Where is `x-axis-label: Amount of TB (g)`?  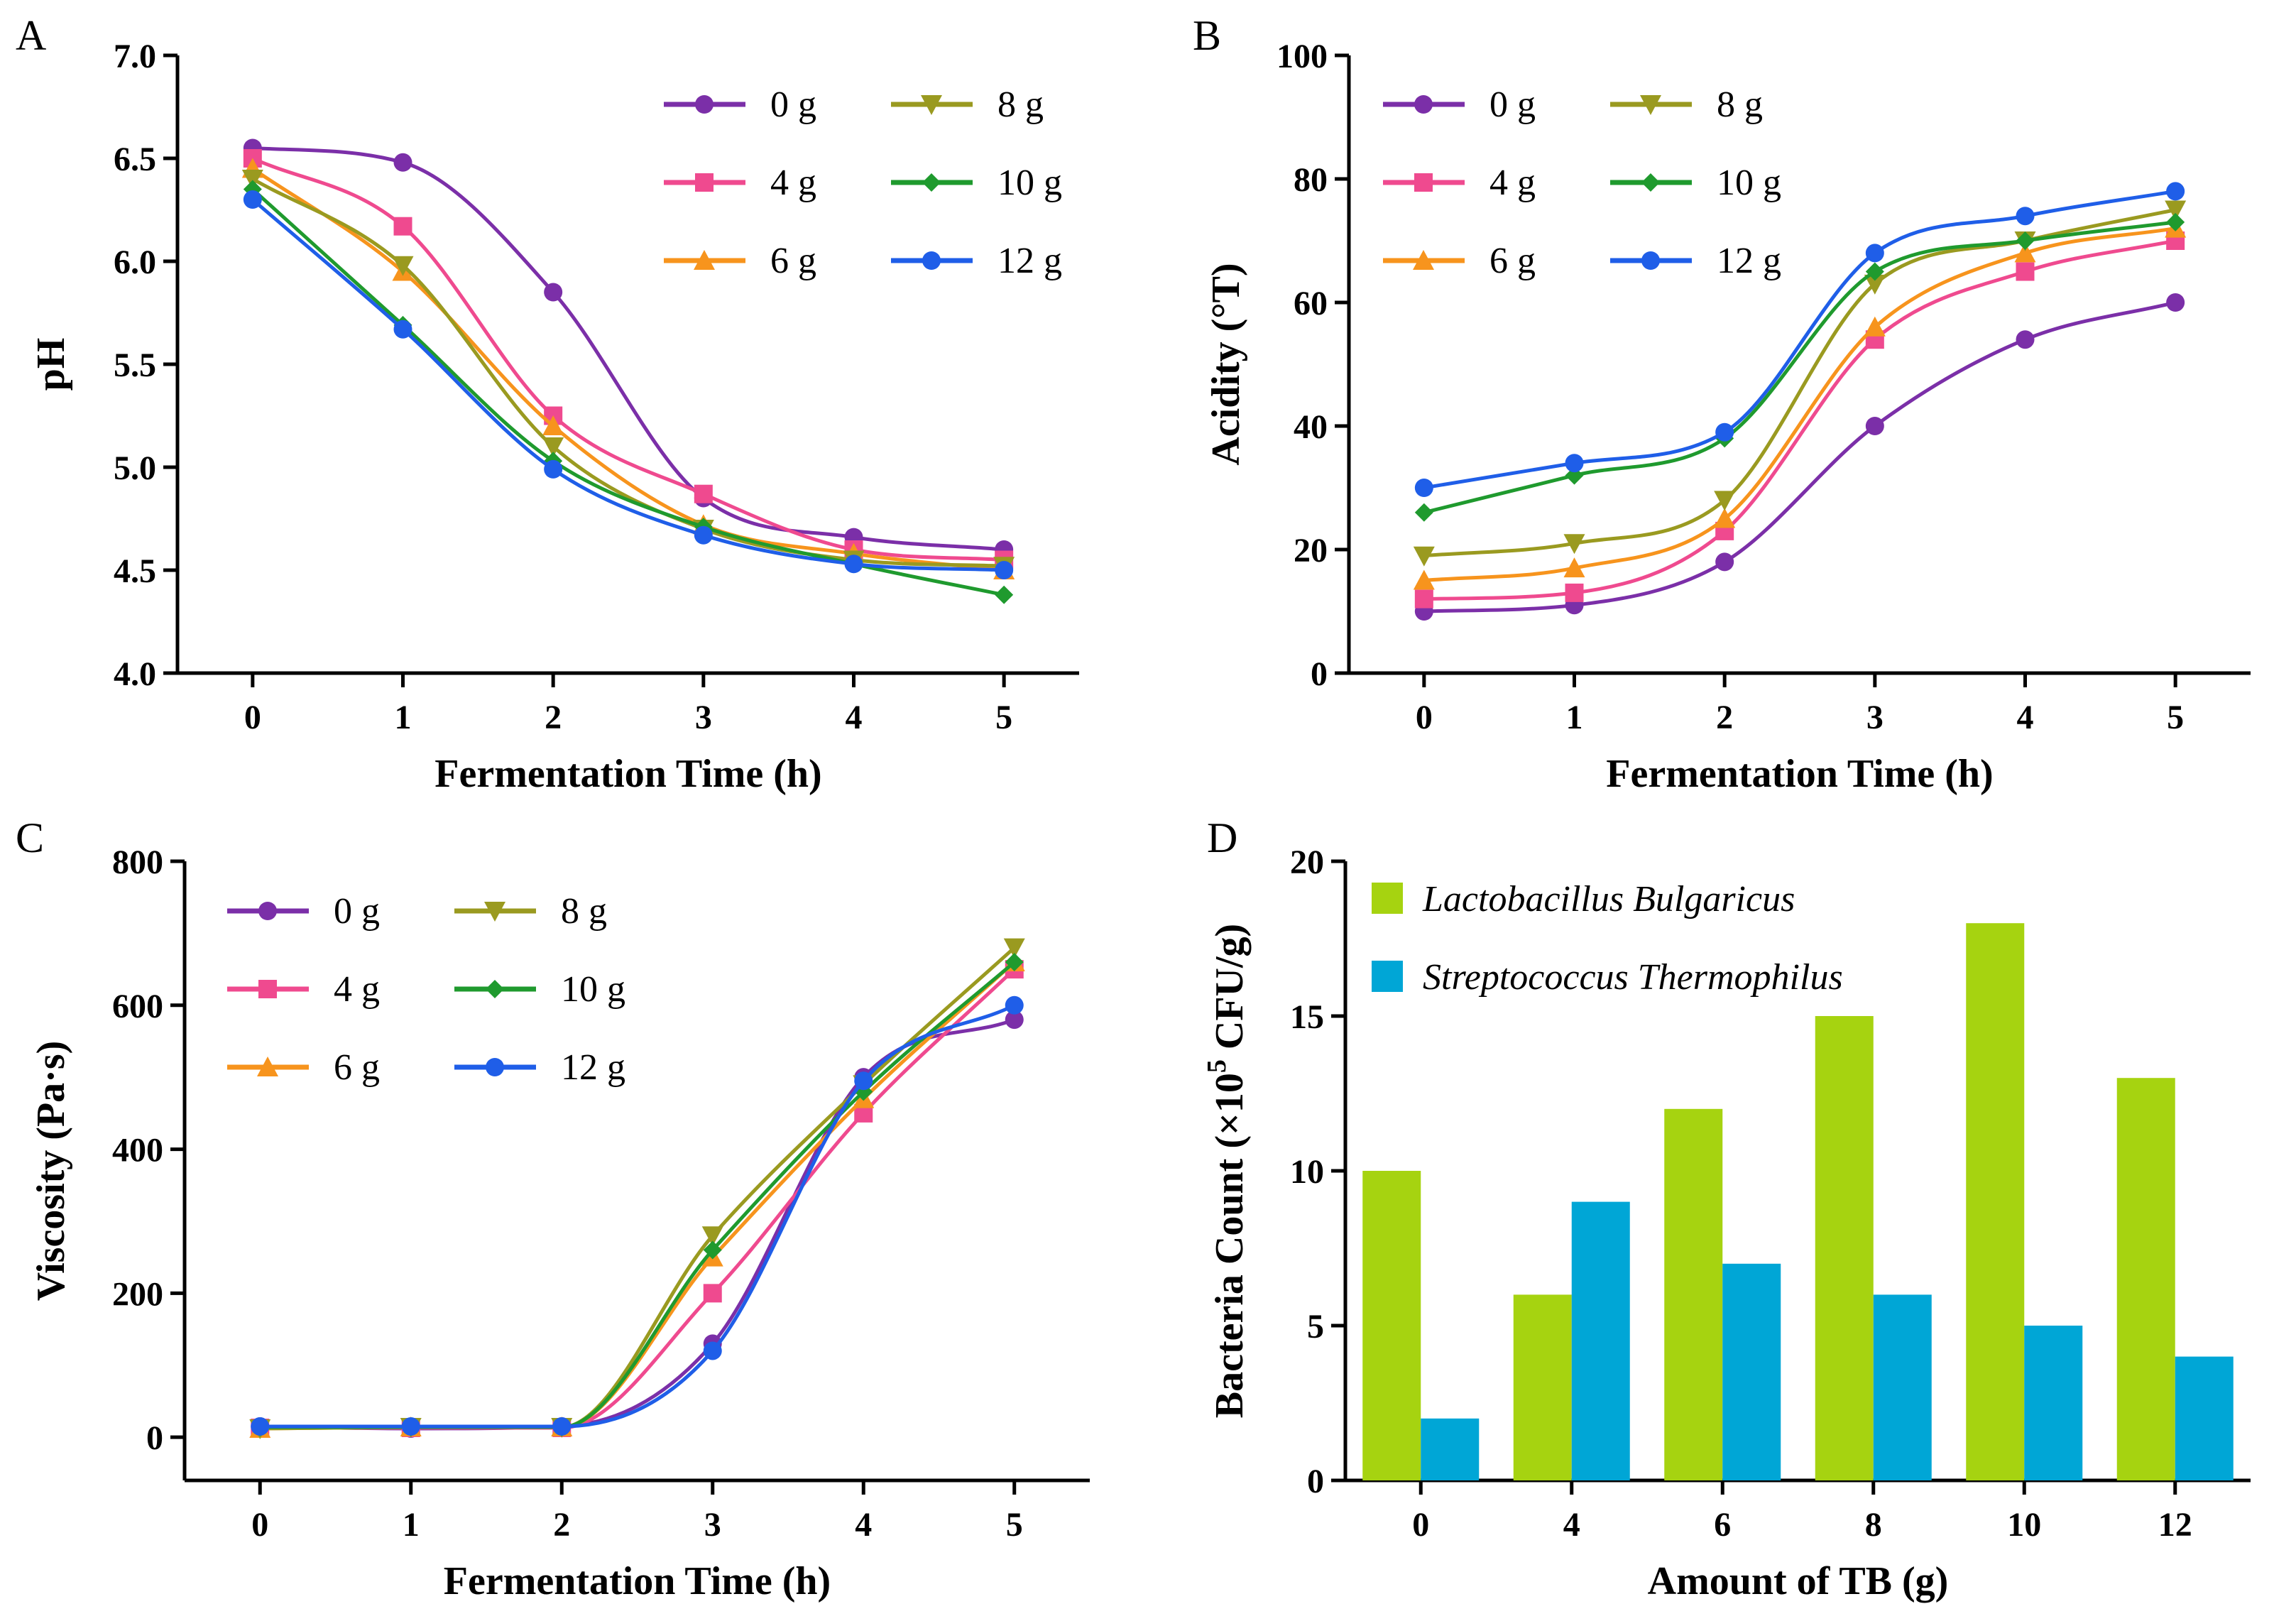
x-axis-label: Amount of TB (g) is located at coordinates (1798, 1581).